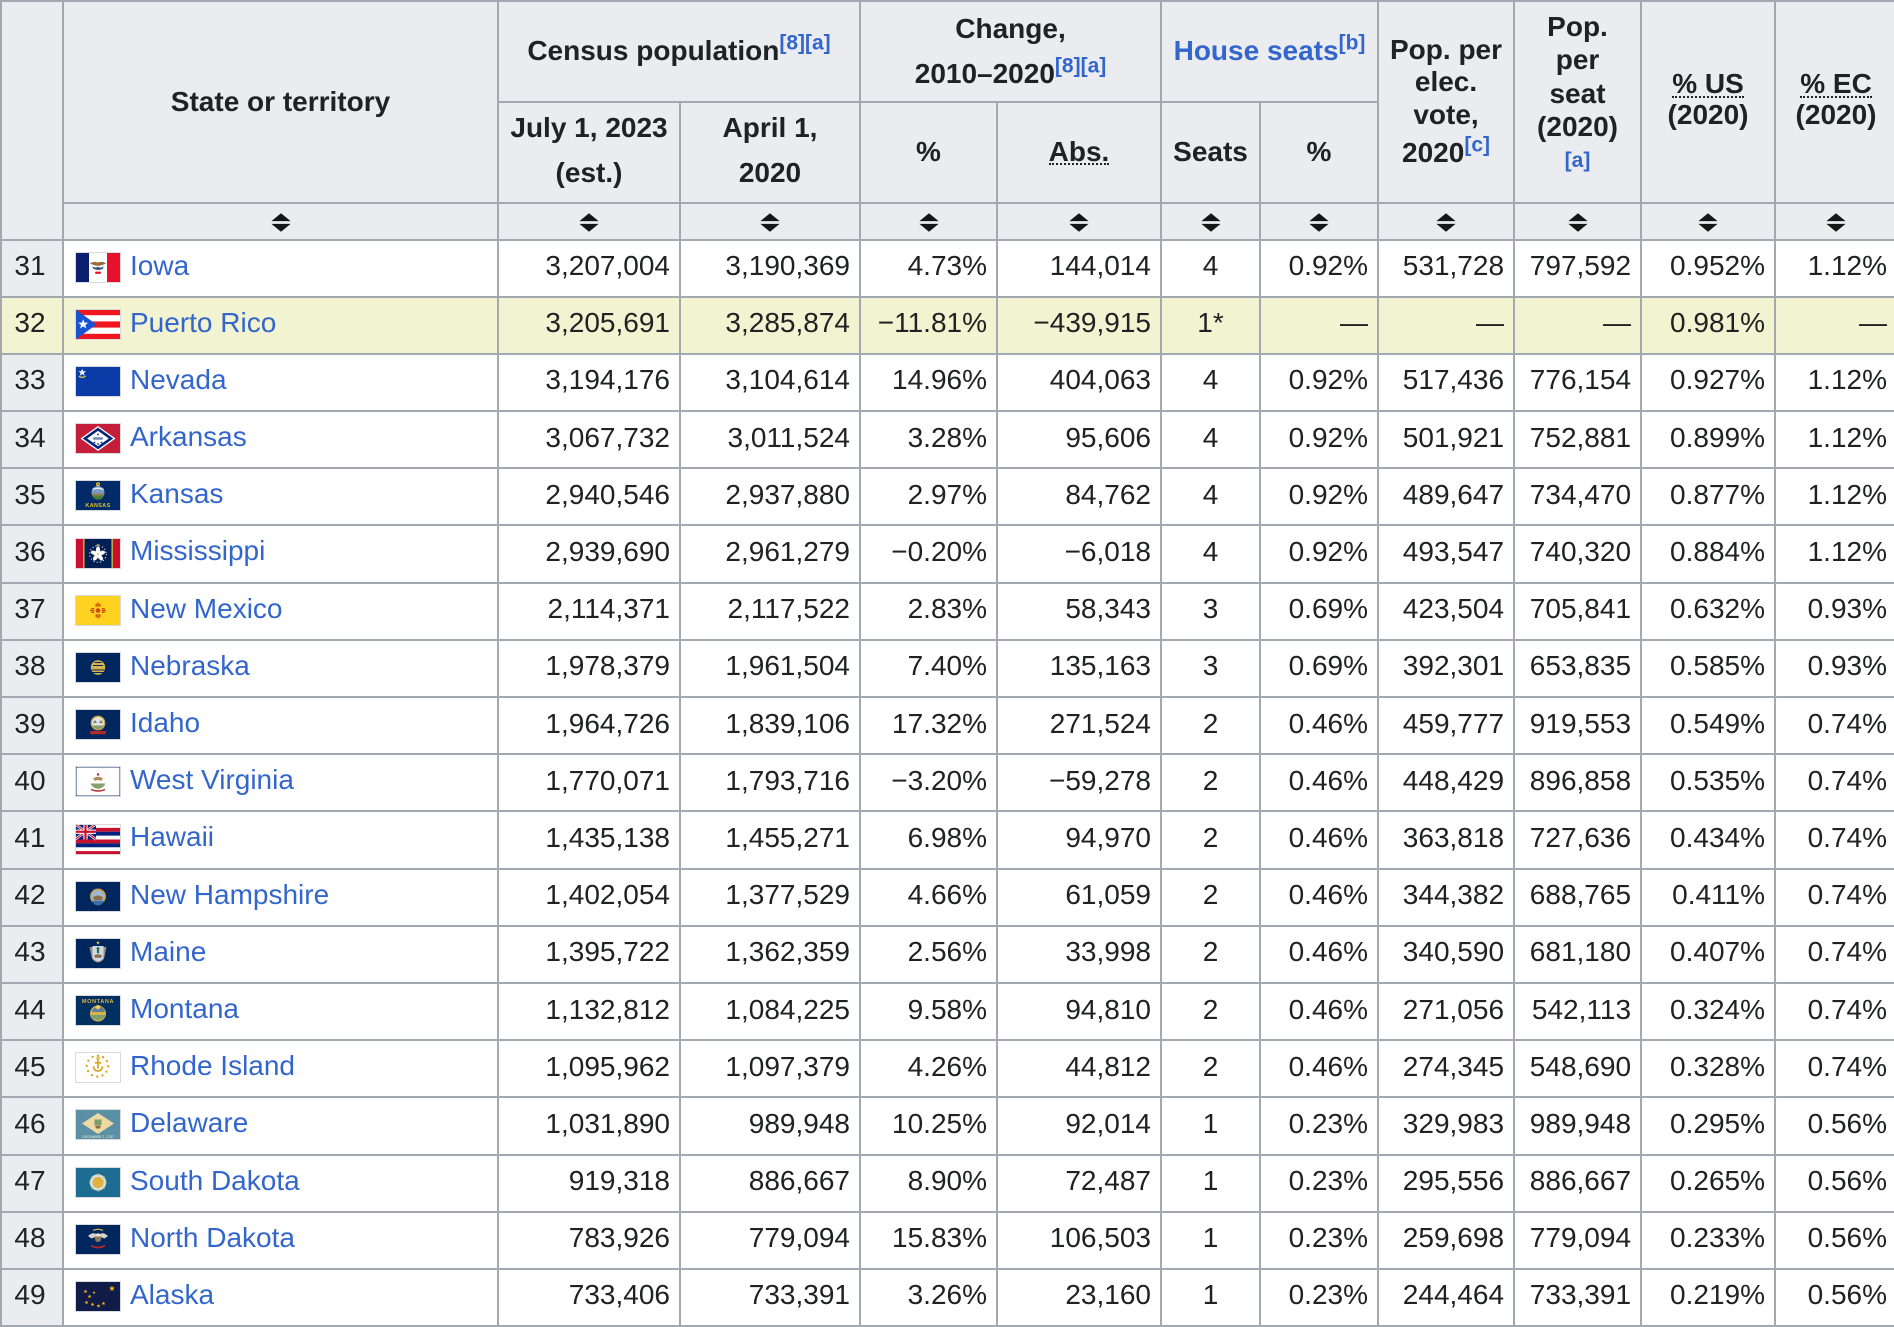 This screenshot has height=1327, width=1894. Describe the element at coordinates (97, 507) in the screenshot. I see `svg-text: KANSAS` at that location.